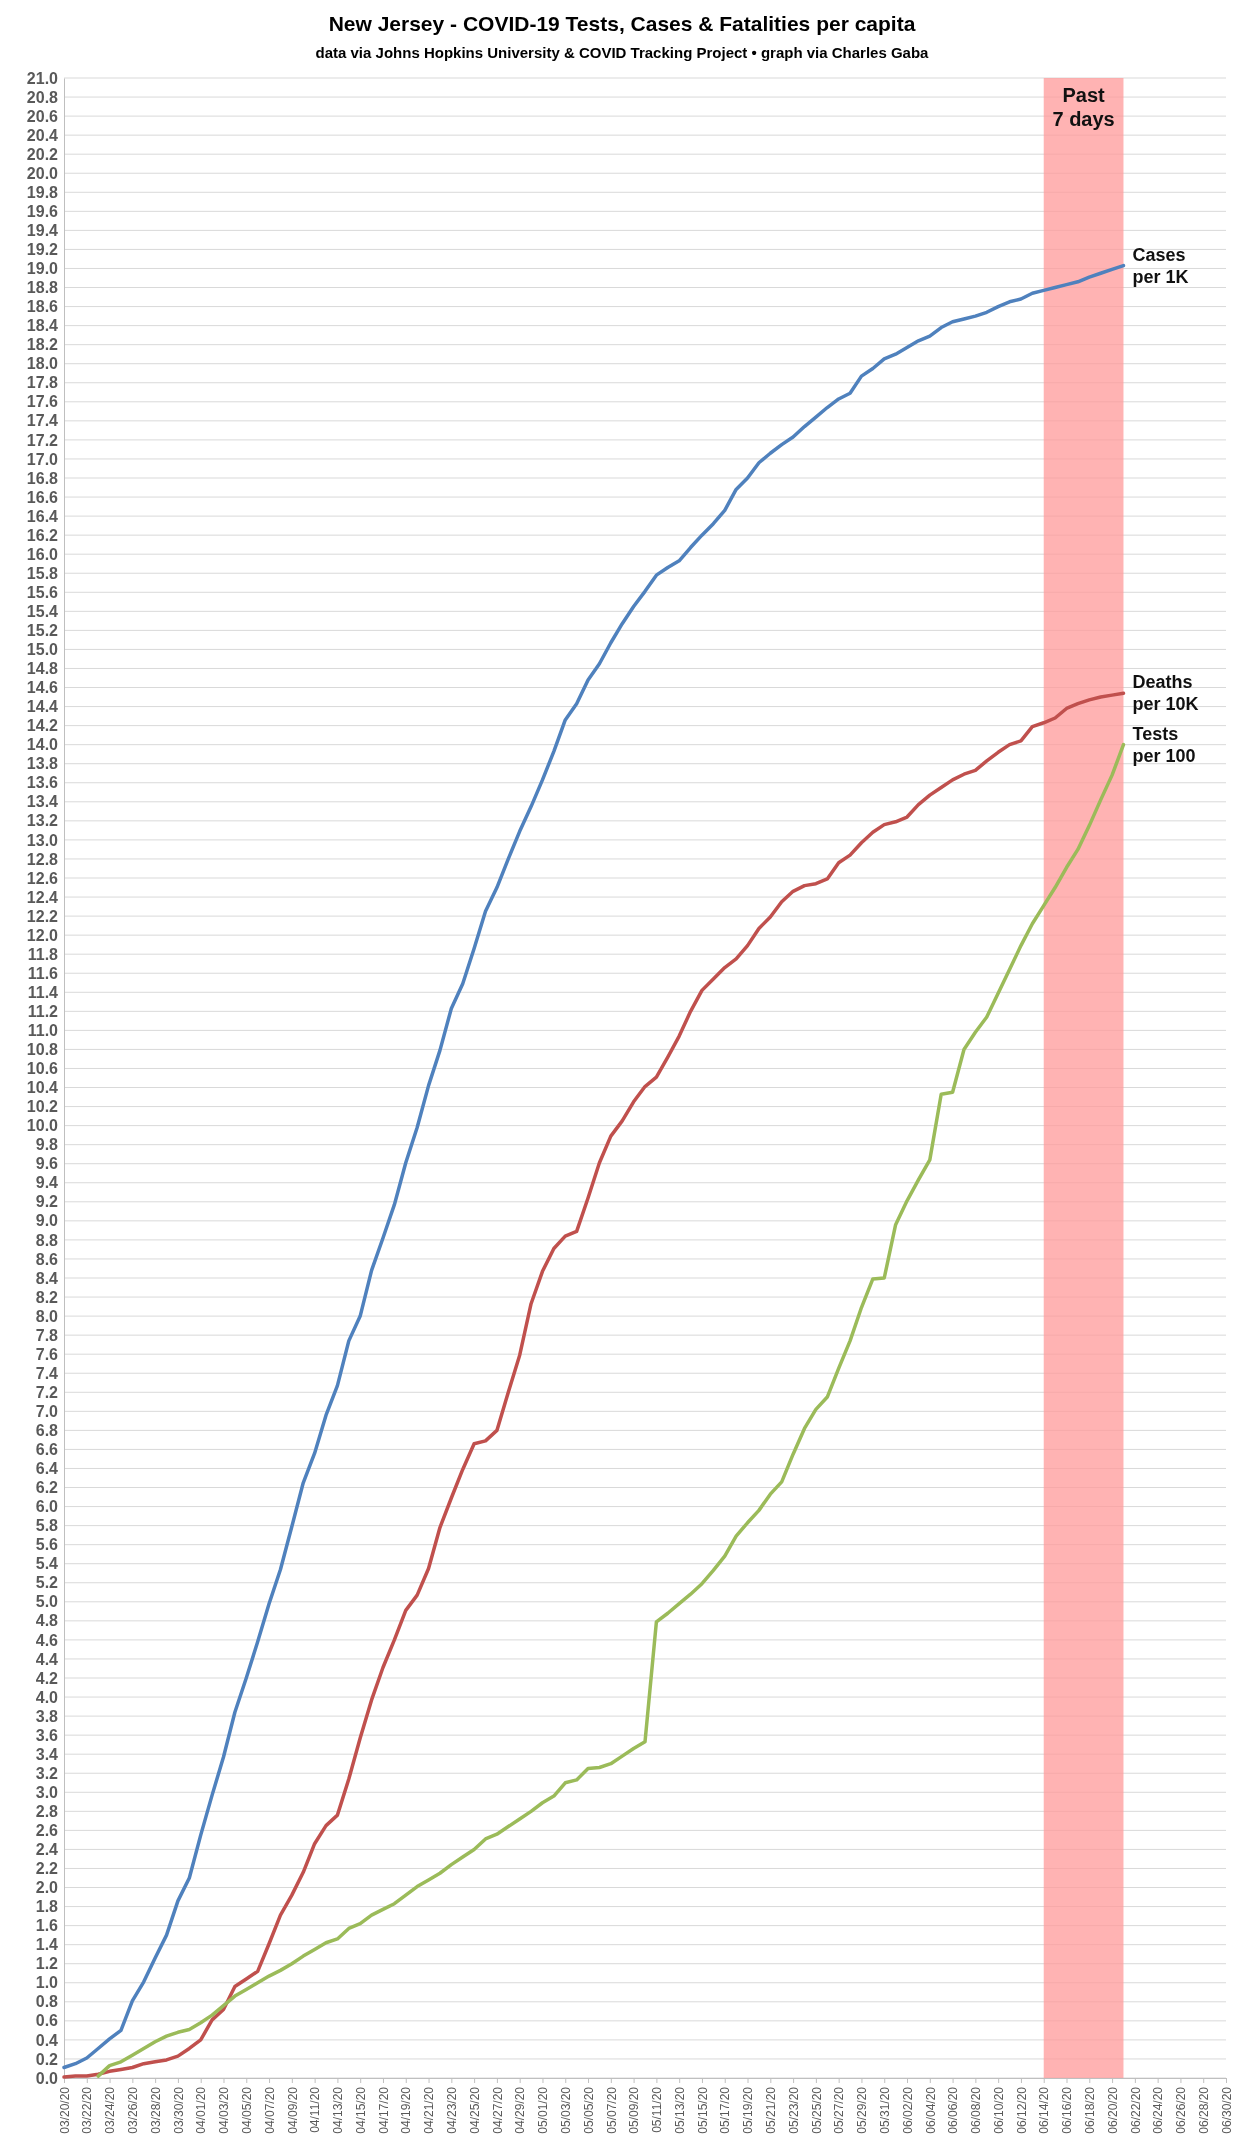  What do you see at coordinates (497, 2110) in the screenshot?
I see `x-tick-label: 04/27/20` at bounding box center [497, 2110].